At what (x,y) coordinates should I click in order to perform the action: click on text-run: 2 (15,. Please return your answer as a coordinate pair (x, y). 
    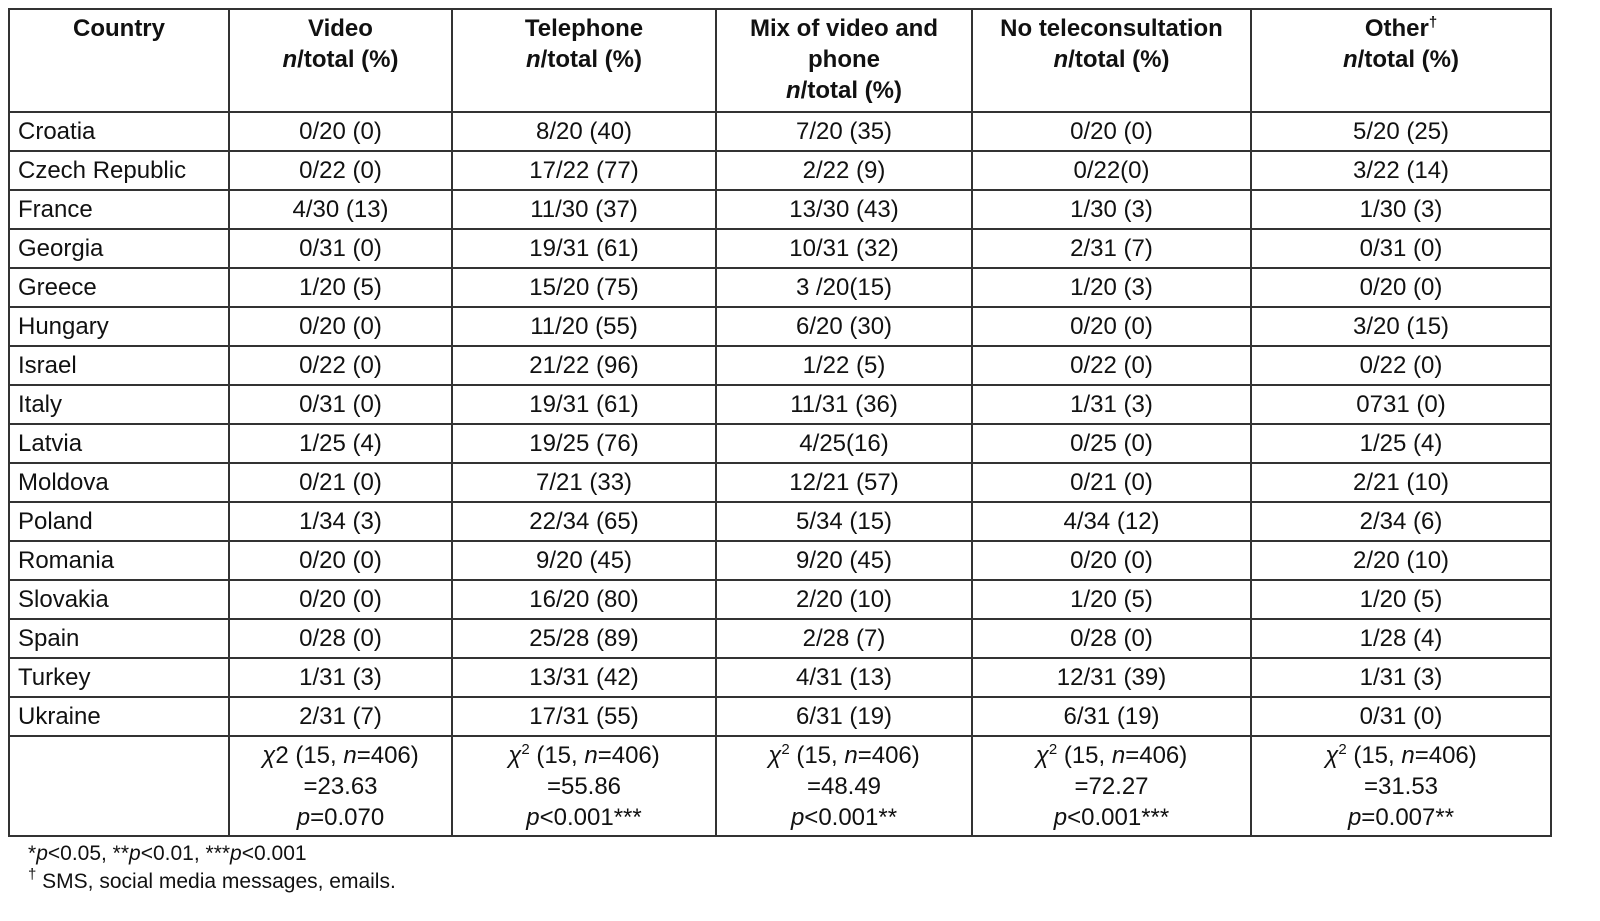
    Looking at the image, I should click on (309, 755).